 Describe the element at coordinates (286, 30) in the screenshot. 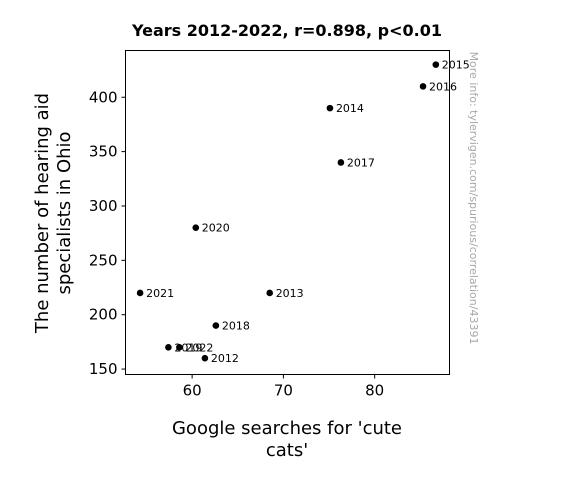

I see `chart-title: Years 2012-2022, r=0.898, p<0.01` at that location.